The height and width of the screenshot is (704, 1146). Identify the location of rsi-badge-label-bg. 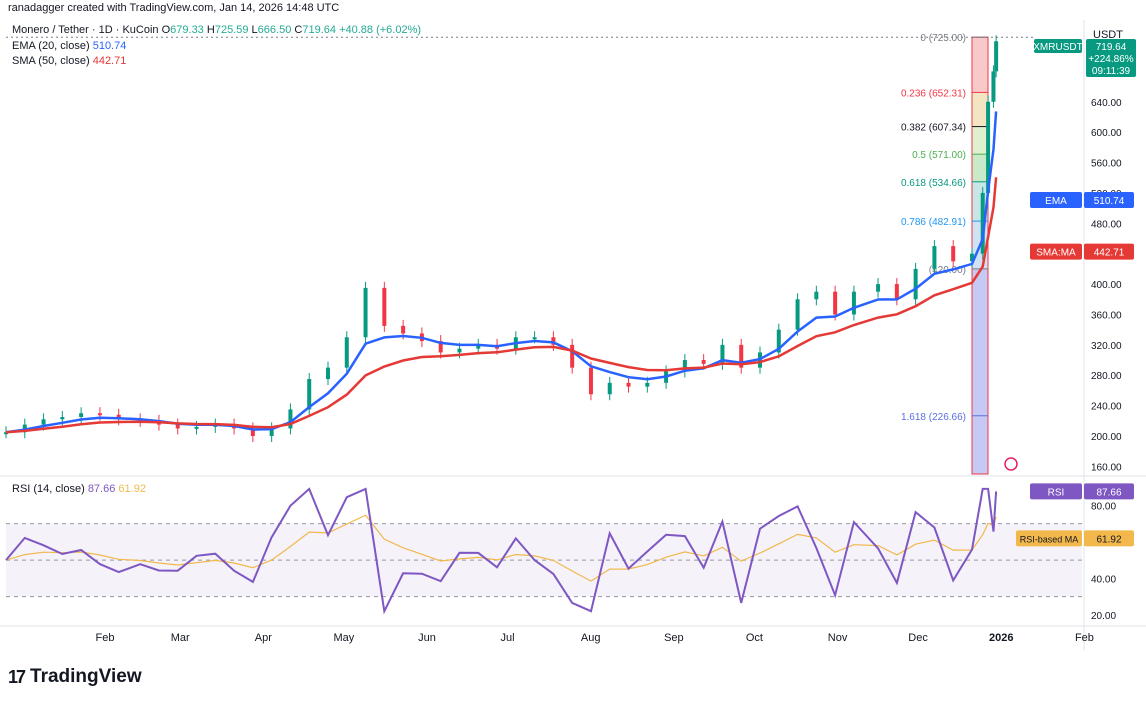
(1056, 491).